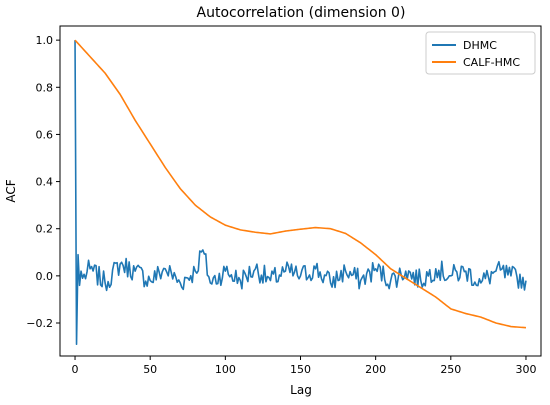 This screenshot has height=405, width=550. Describe the element at coordinates (150, 369) in the screenshot. I see `x-tick-label: 50` at that location.